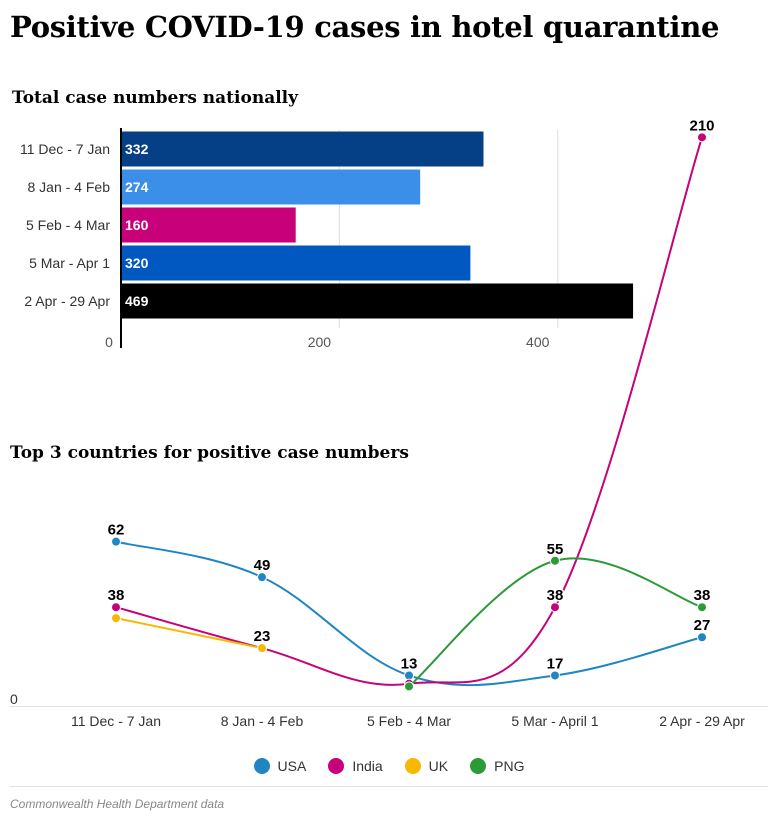 Image resolution: width=778 pixels, height=821 pixels. I want to click on bar-category-label: 5 Mar - Apr 1, so click(69, 263).